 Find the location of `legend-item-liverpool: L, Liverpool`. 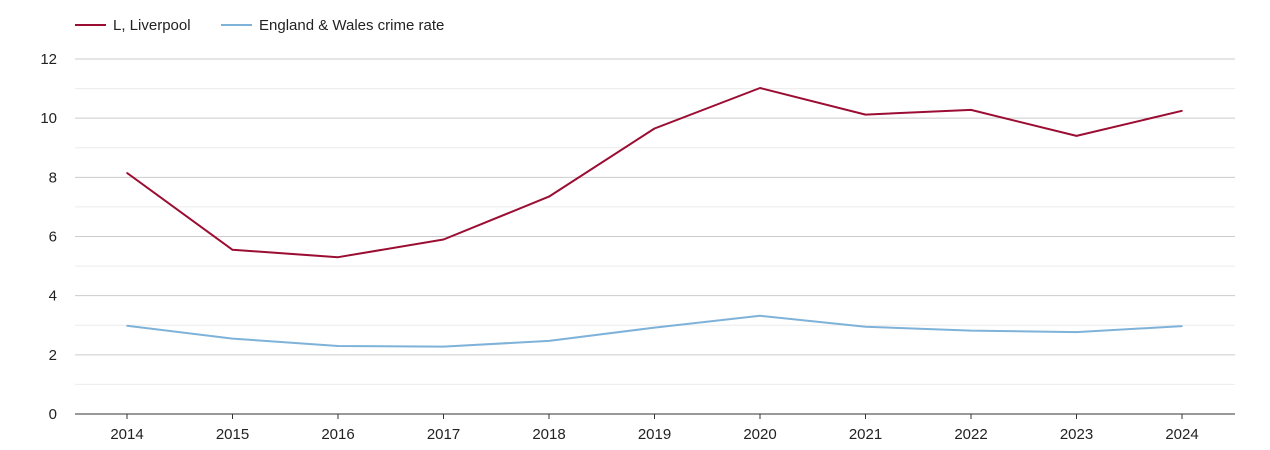

legend-item-liverpool: L, Liverpool is located at coordinates (133, 25).